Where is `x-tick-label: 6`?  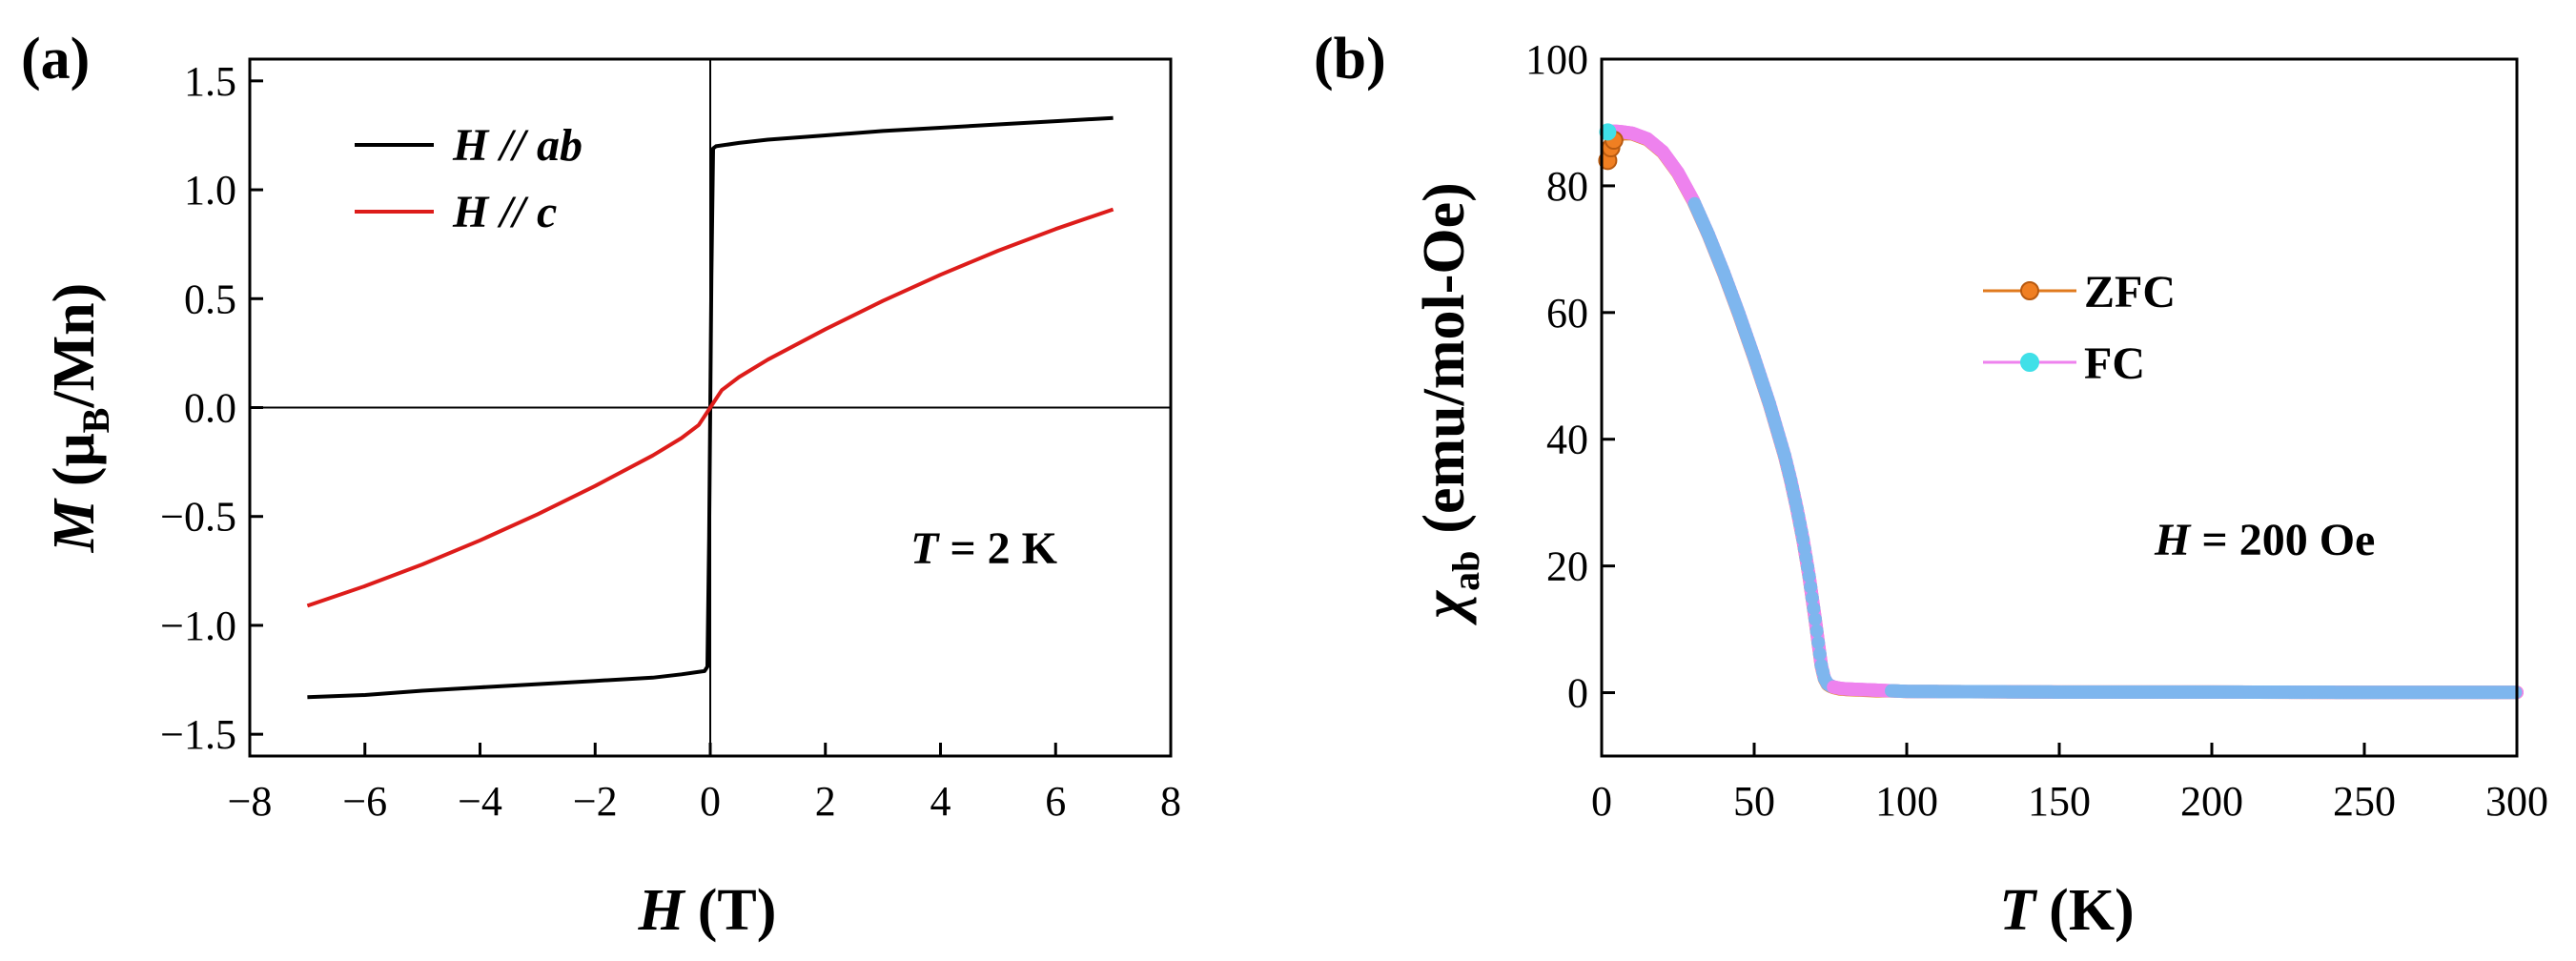
x-tick-label: 6 is located at coordinates (1055, 801).